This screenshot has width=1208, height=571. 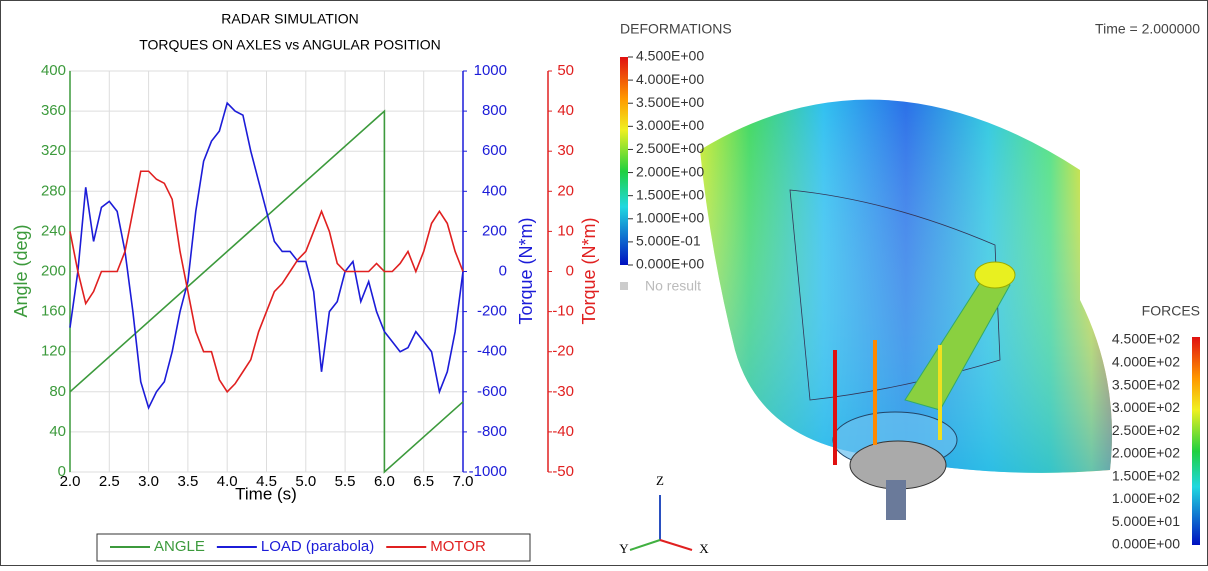 What do you see at coordinates (670, 125) in the screenshot?
I see `colorbar-label: 3.000E+00` at bounding box center [670, 125].